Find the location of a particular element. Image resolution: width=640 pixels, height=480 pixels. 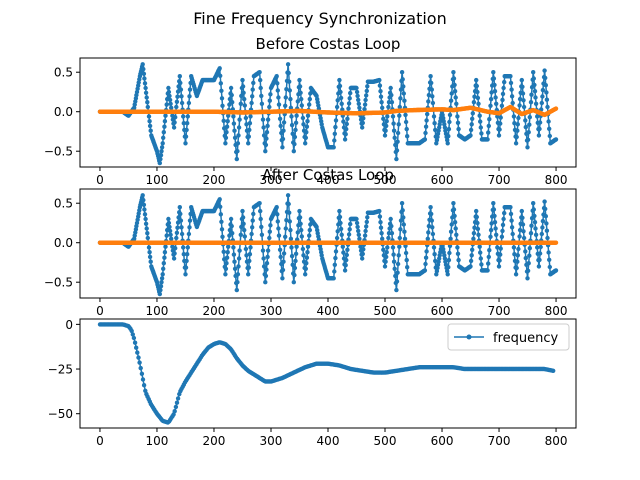

x-tick-label: 400 is located at coordinates (328, 441).